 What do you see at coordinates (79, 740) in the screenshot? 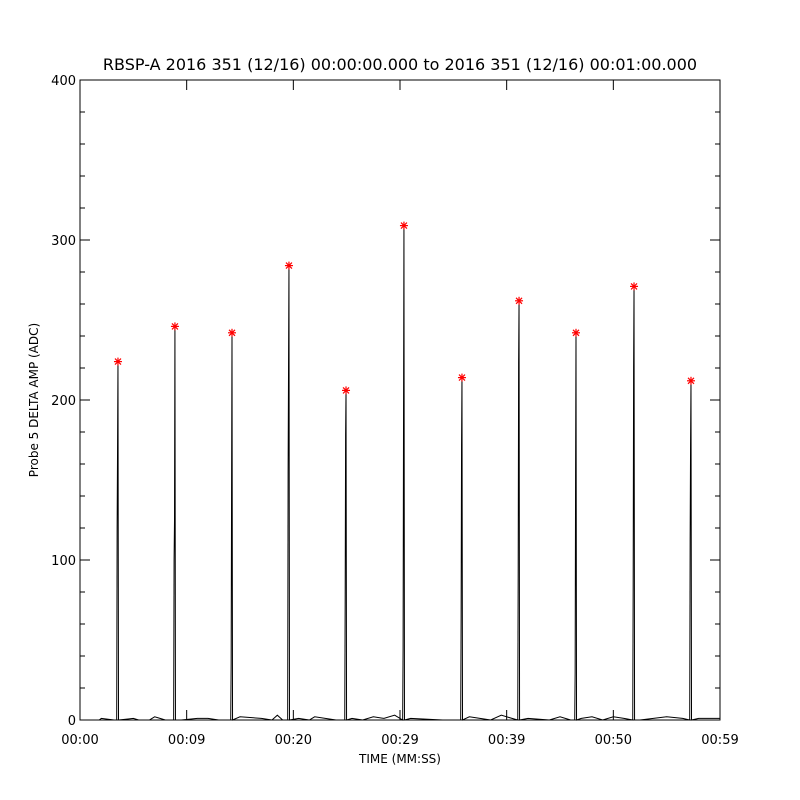
I see `x-tick-label: 00:00` at bounding box center [79, 740].